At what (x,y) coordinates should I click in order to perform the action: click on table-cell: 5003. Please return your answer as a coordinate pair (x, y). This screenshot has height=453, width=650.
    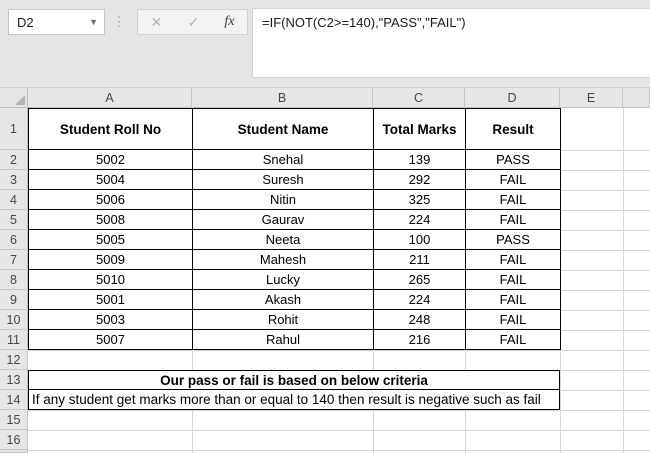
    Looking at the image, I should click on (110, 319).